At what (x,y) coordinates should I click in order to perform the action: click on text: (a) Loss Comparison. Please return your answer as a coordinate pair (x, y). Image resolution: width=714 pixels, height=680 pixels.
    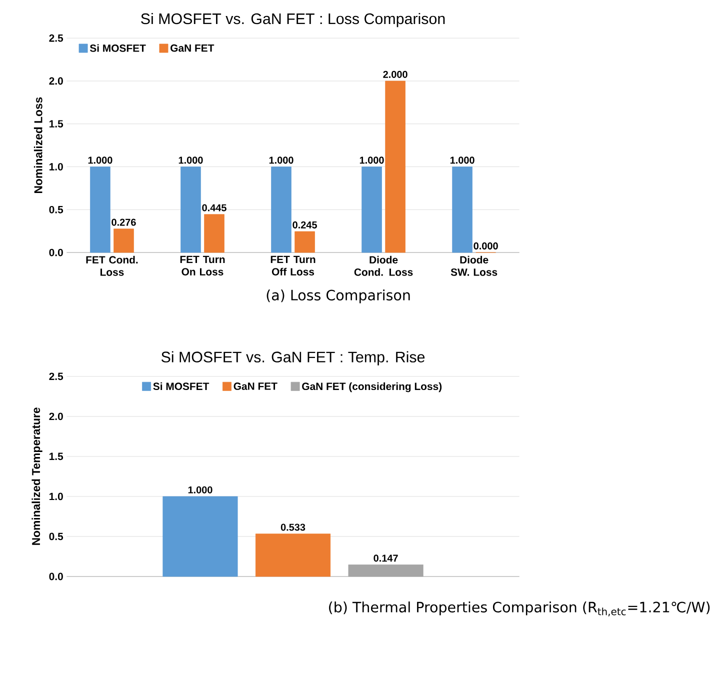
    Looking at the image, I should click on (338, 296).